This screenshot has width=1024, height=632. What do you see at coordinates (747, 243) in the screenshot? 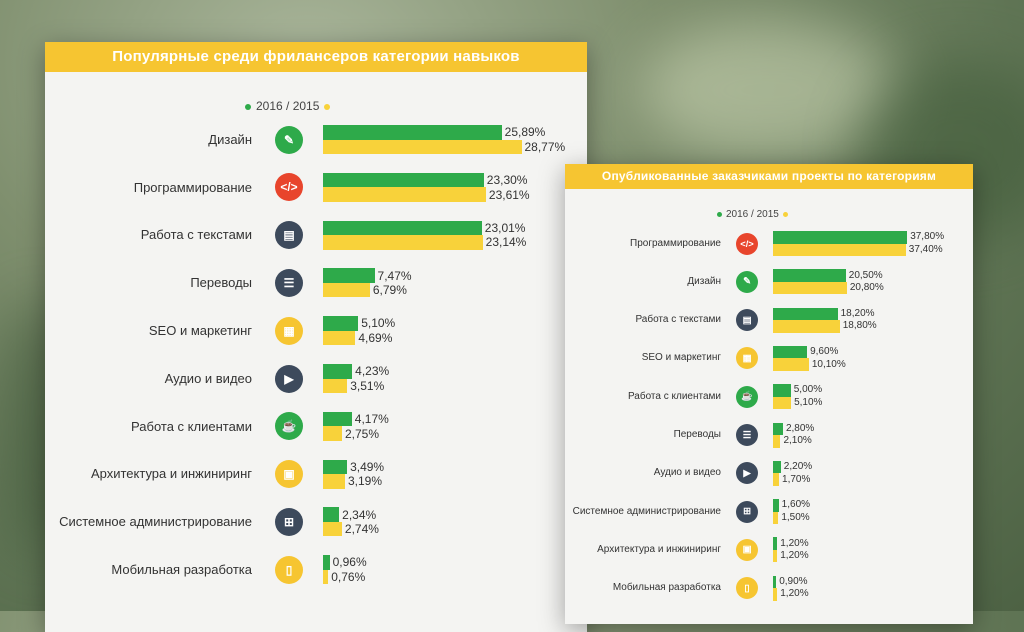
I see `code-icon: </>` at bounding box center [747, 243].